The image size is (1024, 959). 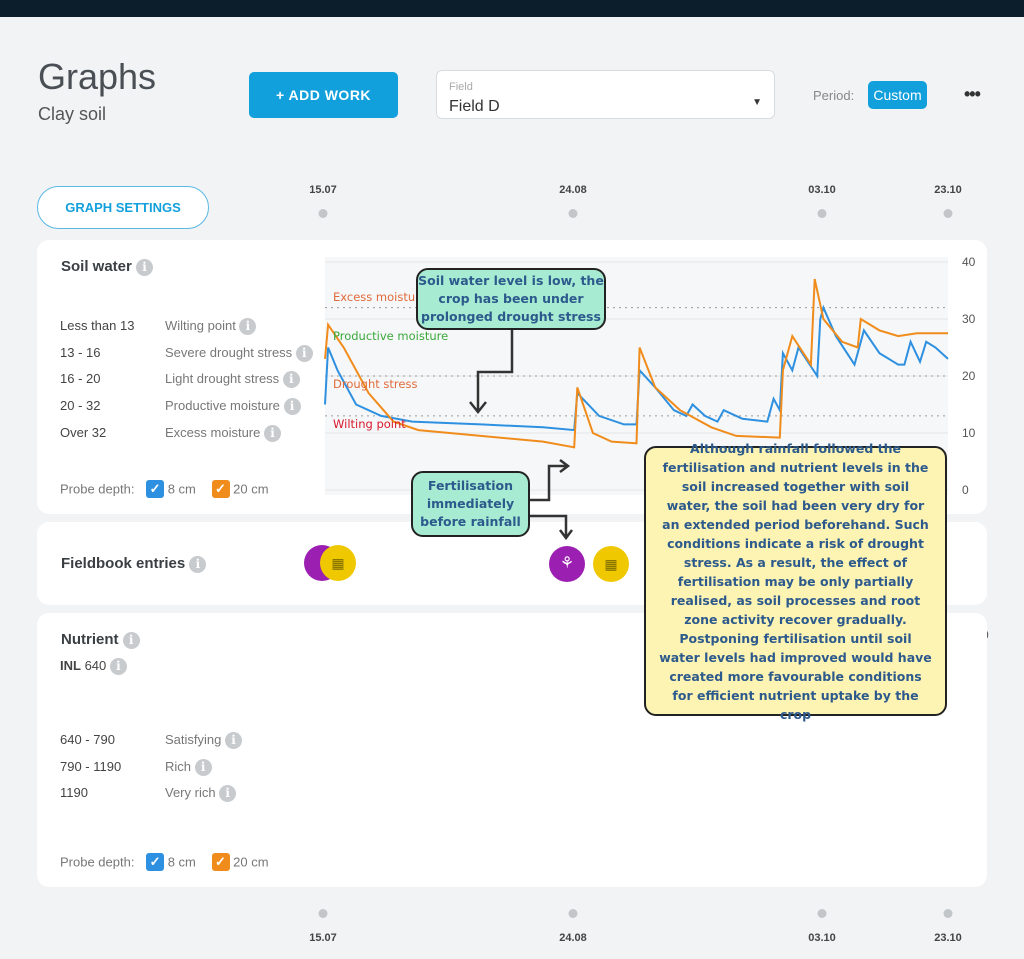 What do you see at coordinates (80, 379) in the screenshot?
I see `legend-range: 16 - 20` at bounding box center [80, 379].